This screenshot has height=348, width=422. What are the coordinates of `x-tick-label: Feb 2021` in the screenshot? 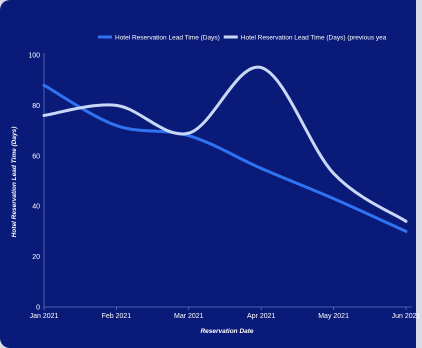 It's located at (117, 316).